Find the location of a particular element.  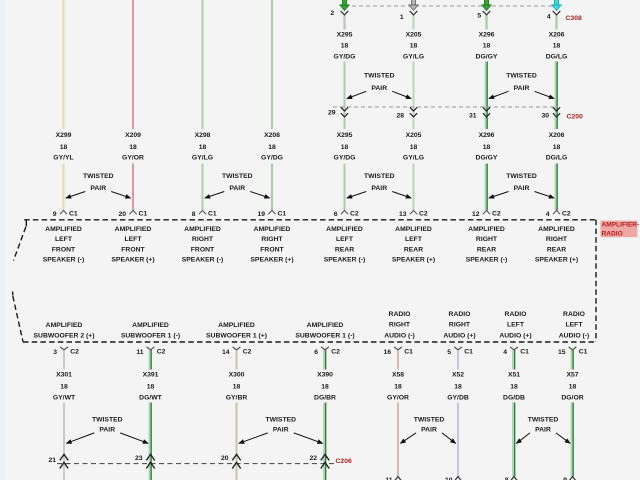

svg-text: X52 is located at coordinates (458, 375).